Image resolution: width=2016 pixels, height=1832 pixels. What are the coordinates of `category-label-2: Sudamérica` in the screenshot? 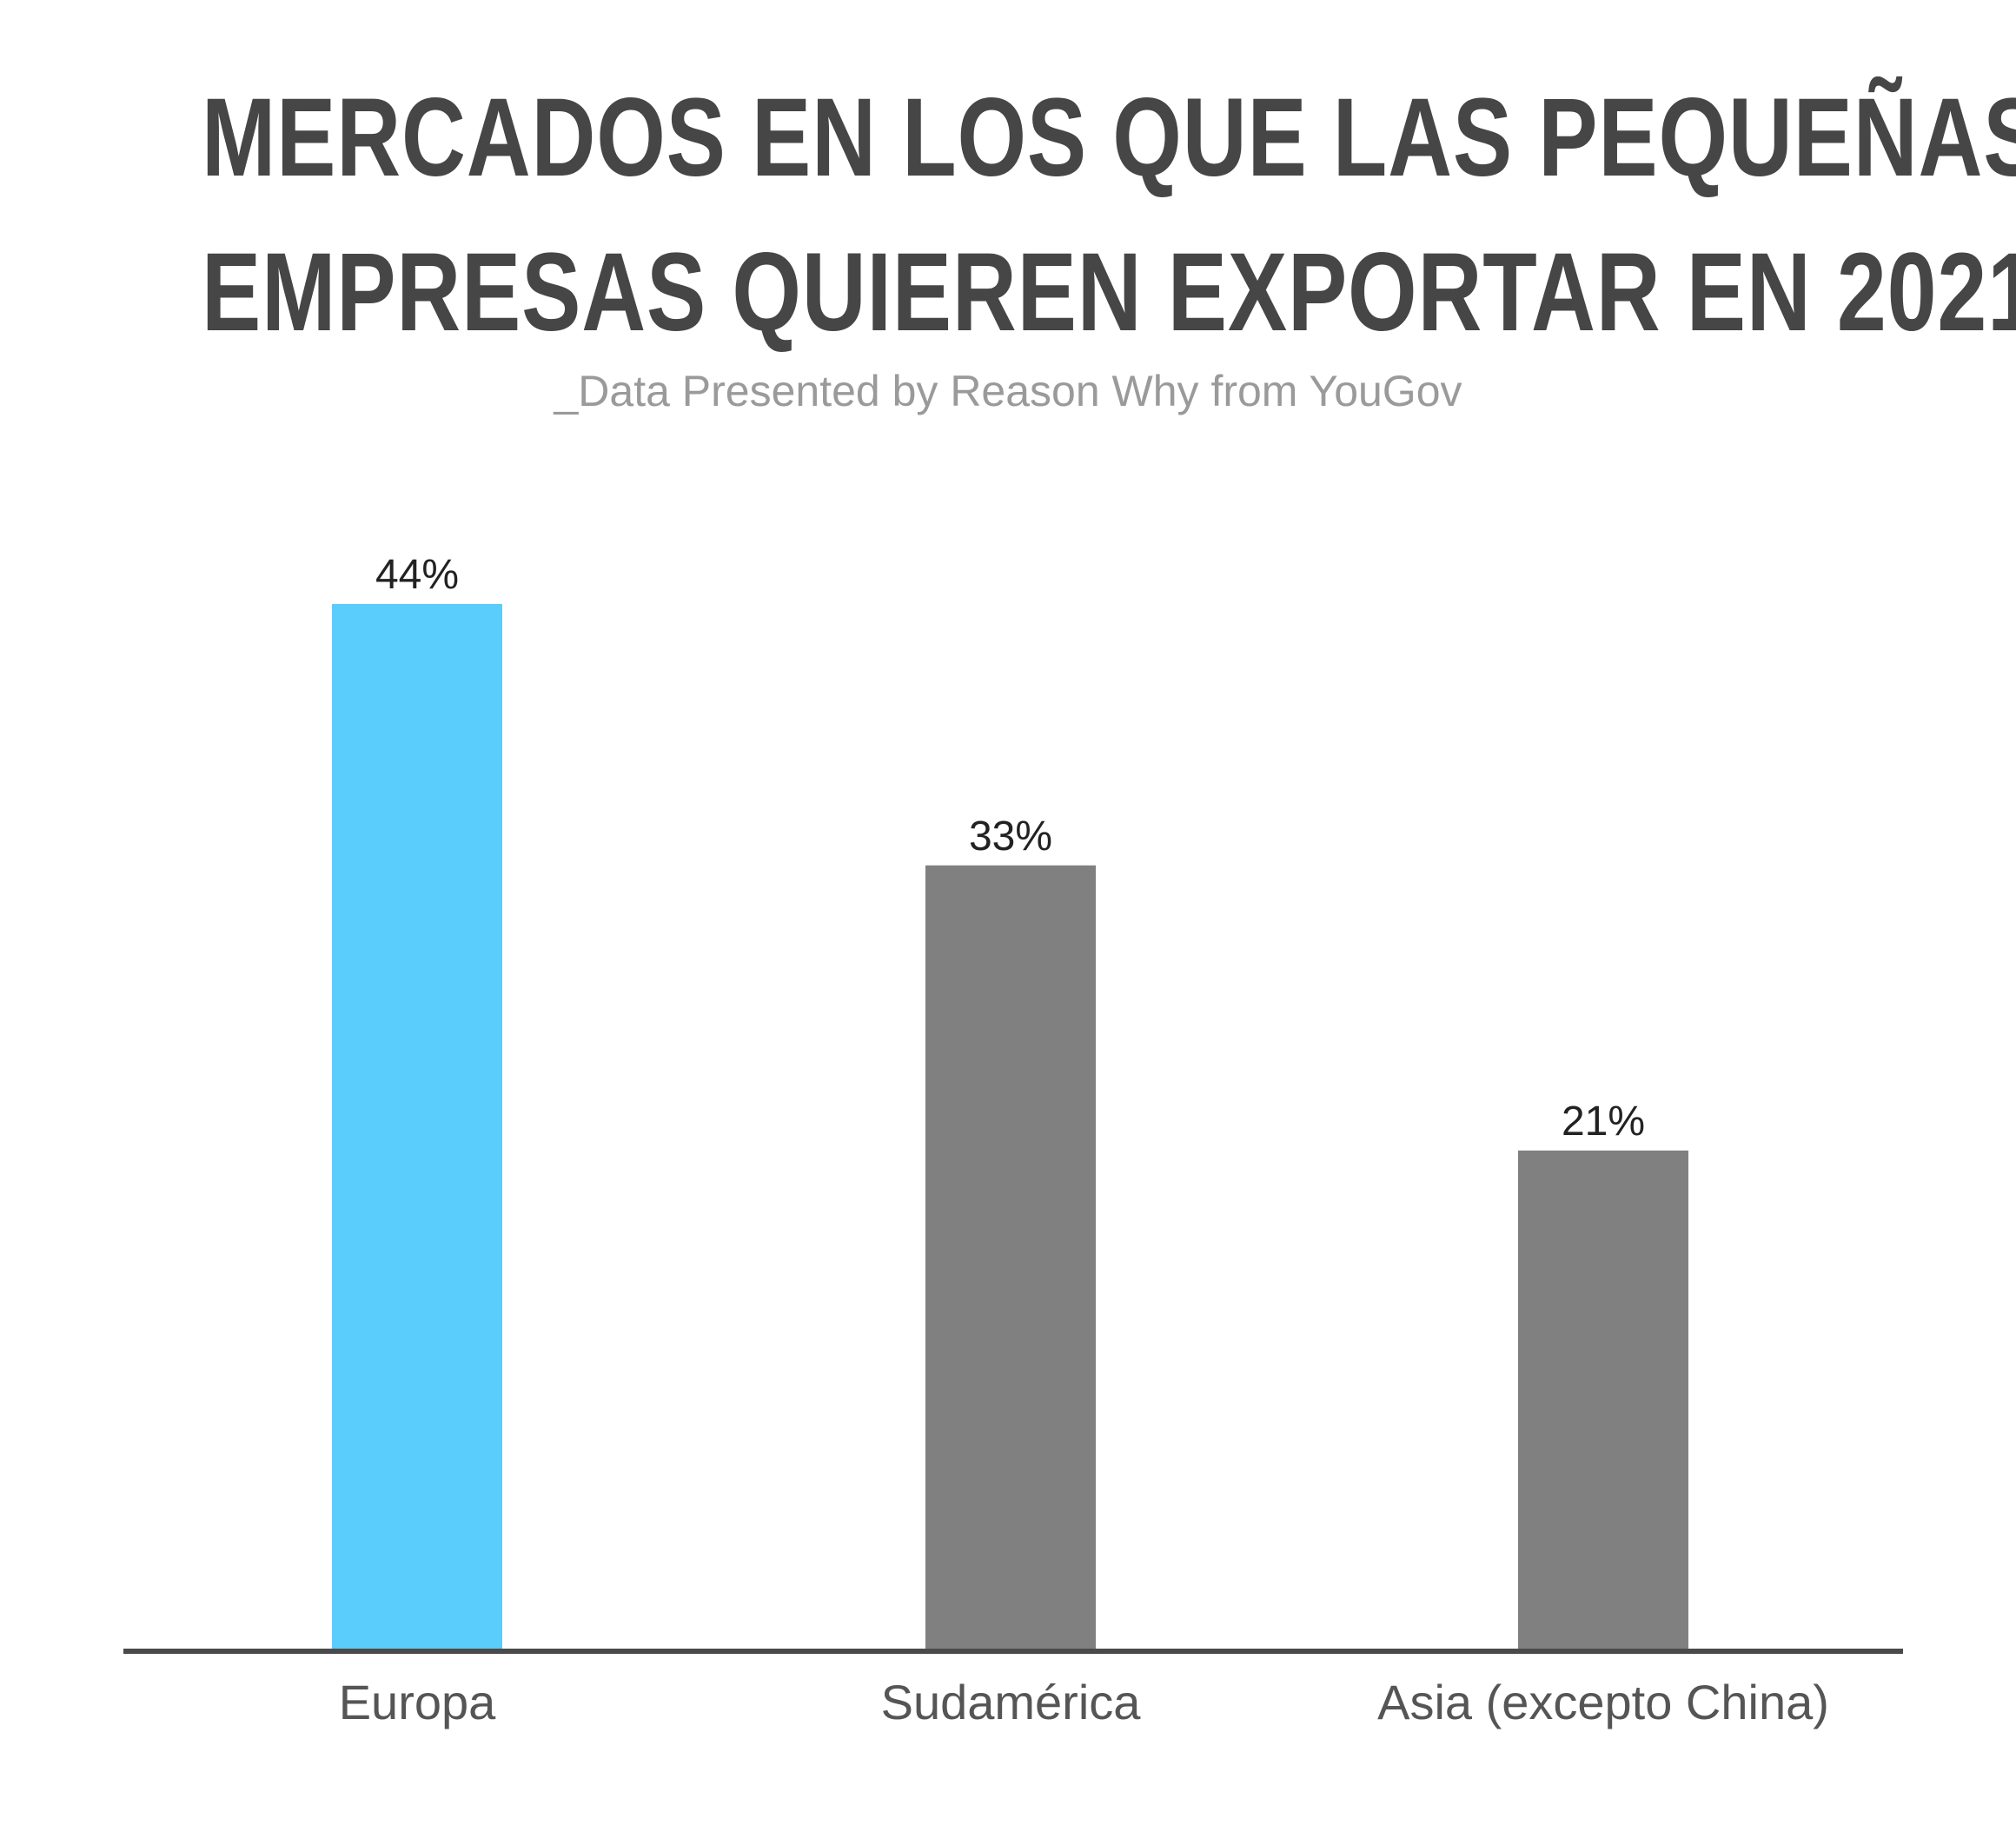 It's located at (1011, 1702).